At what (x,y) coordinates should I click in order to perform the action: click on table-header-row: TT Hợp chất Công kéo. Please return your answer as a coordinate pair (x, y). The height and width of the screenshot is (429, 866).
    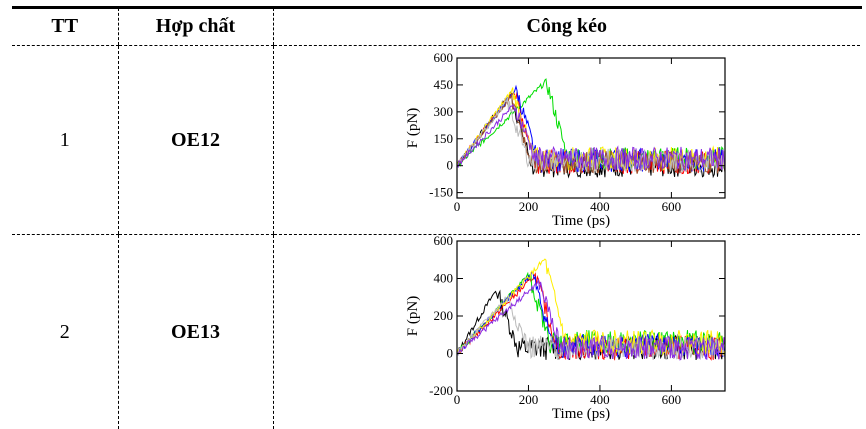
    Looking at the image, I should click on (436, 27).